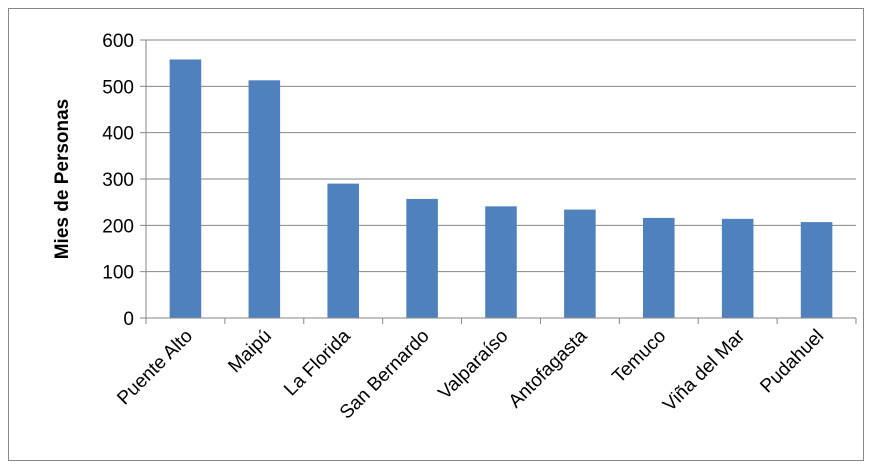 The height and width of the screenshot is (469, 872). What do you see at coordinates (704, 370) in the screenshot?
I see `x-tick-label: Viña del Mar` at bounding box center [704, 370].